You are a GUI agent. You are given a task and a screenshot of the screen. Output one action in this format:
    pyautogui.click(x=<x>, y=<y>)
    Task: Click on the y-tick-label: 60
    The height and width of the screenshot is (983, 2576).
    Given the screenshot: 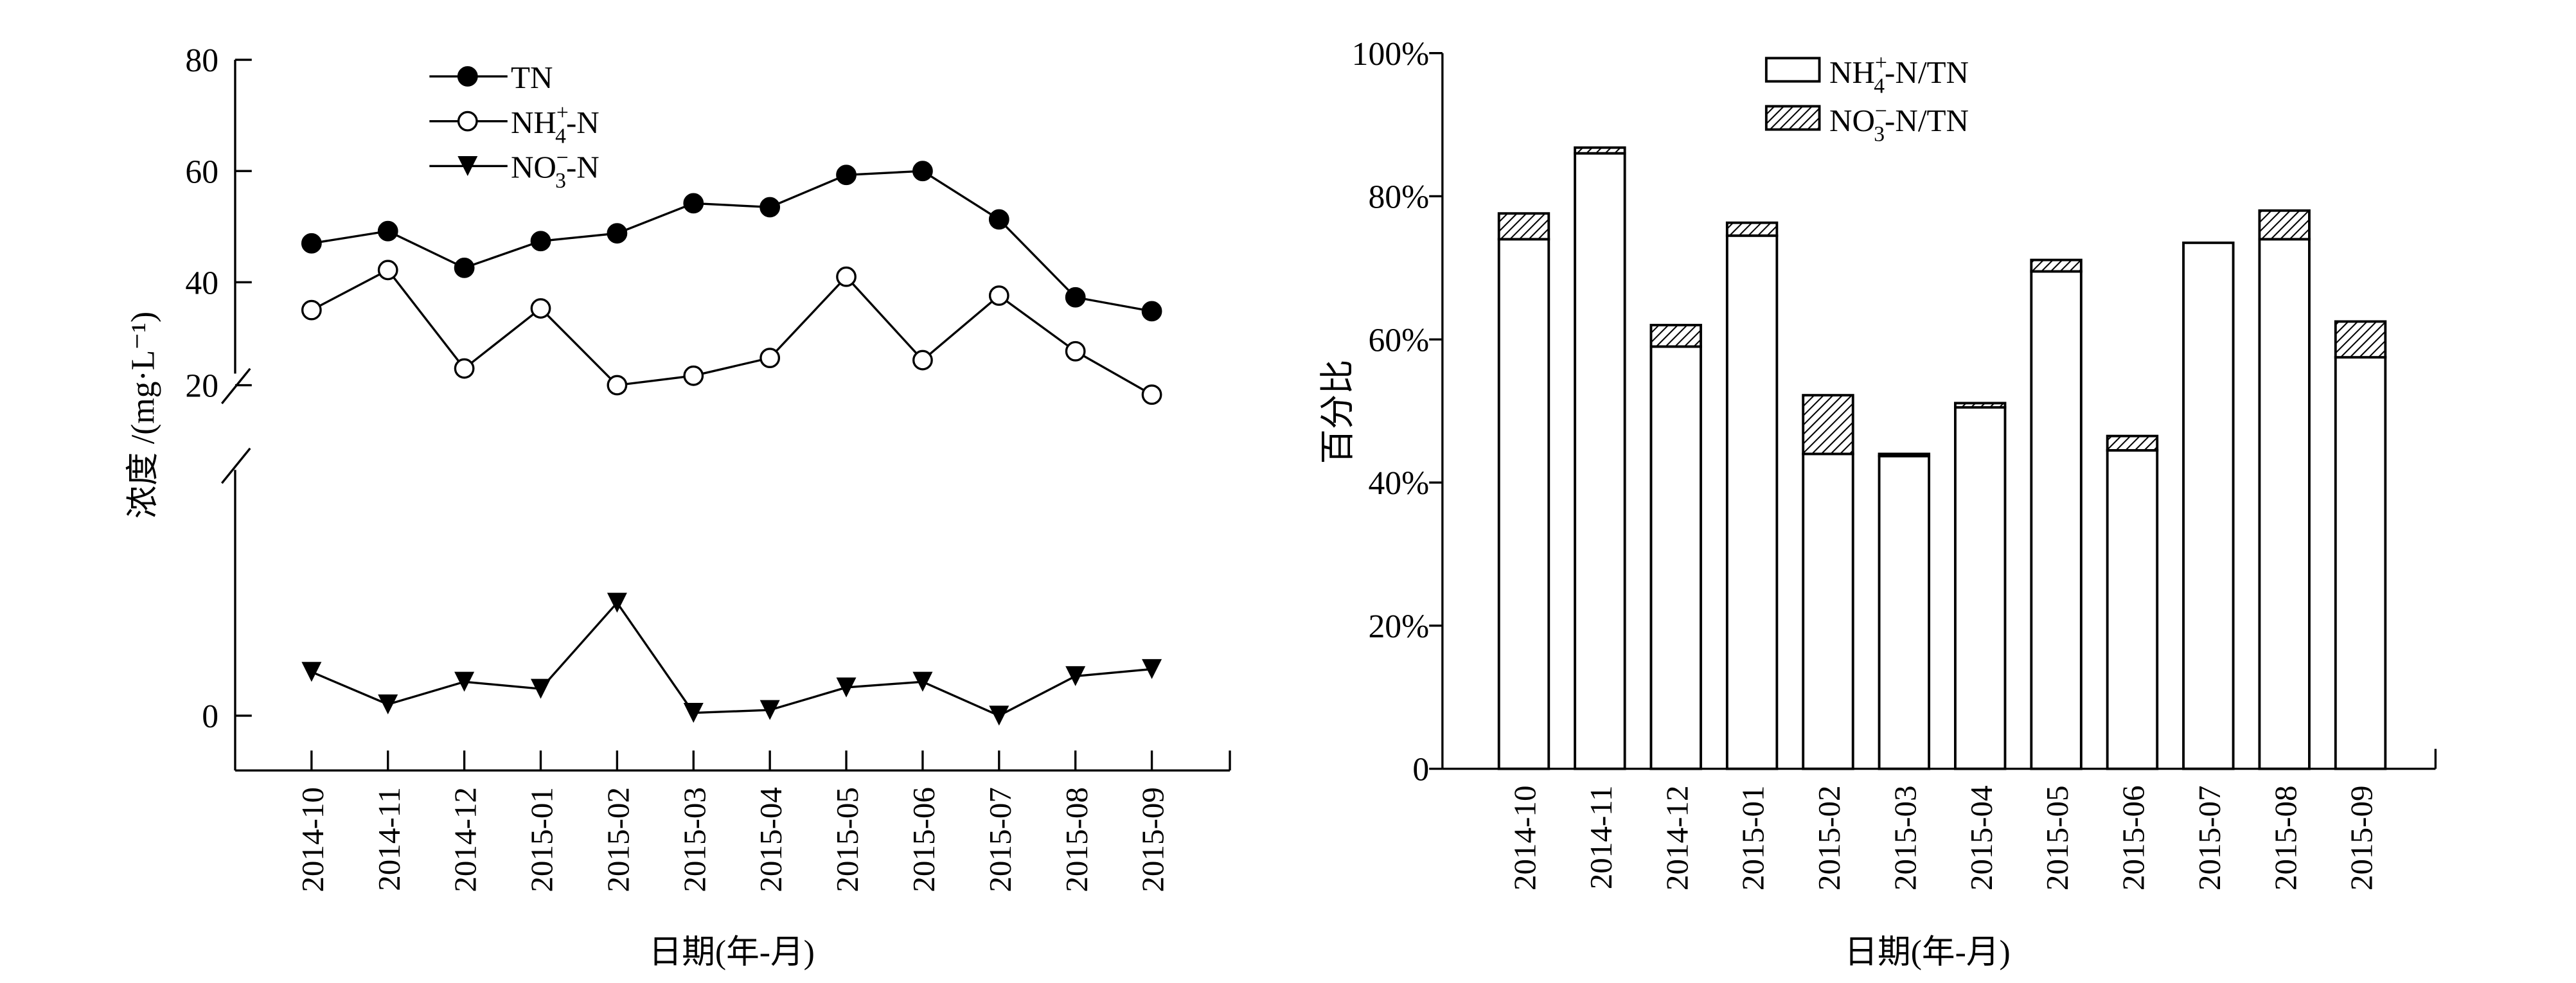 What is the action you would take?
    pyautogui.click(x=202, y=172)
    